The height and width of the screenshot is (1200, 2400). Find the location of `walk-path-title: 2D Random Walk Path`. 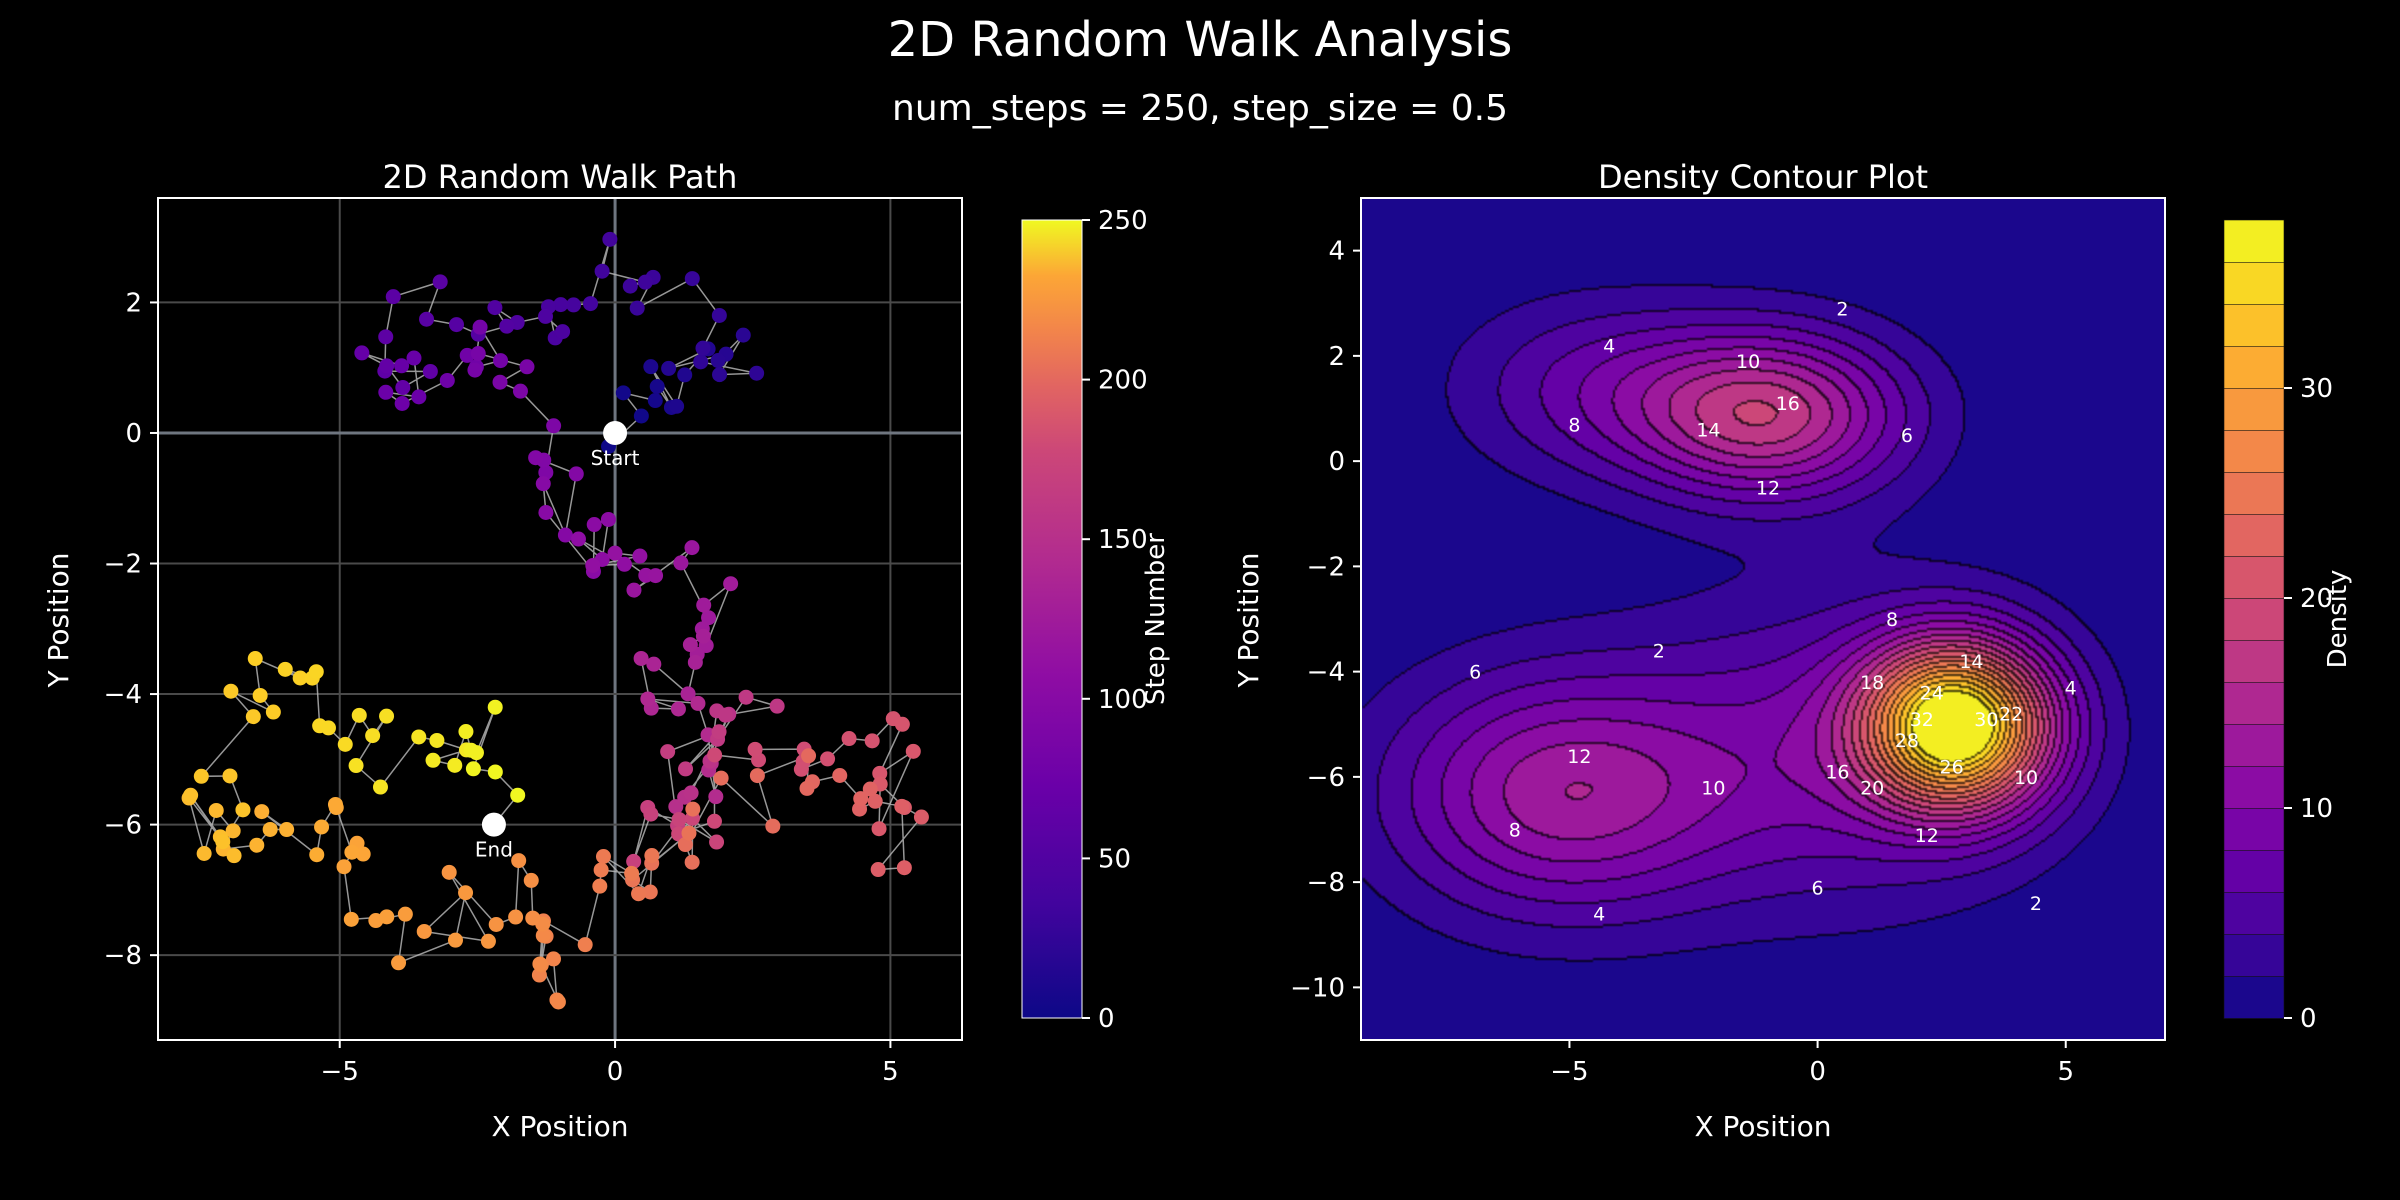

walk-path-title: 2D Random Walk Path is located at coordinates (560, 177).